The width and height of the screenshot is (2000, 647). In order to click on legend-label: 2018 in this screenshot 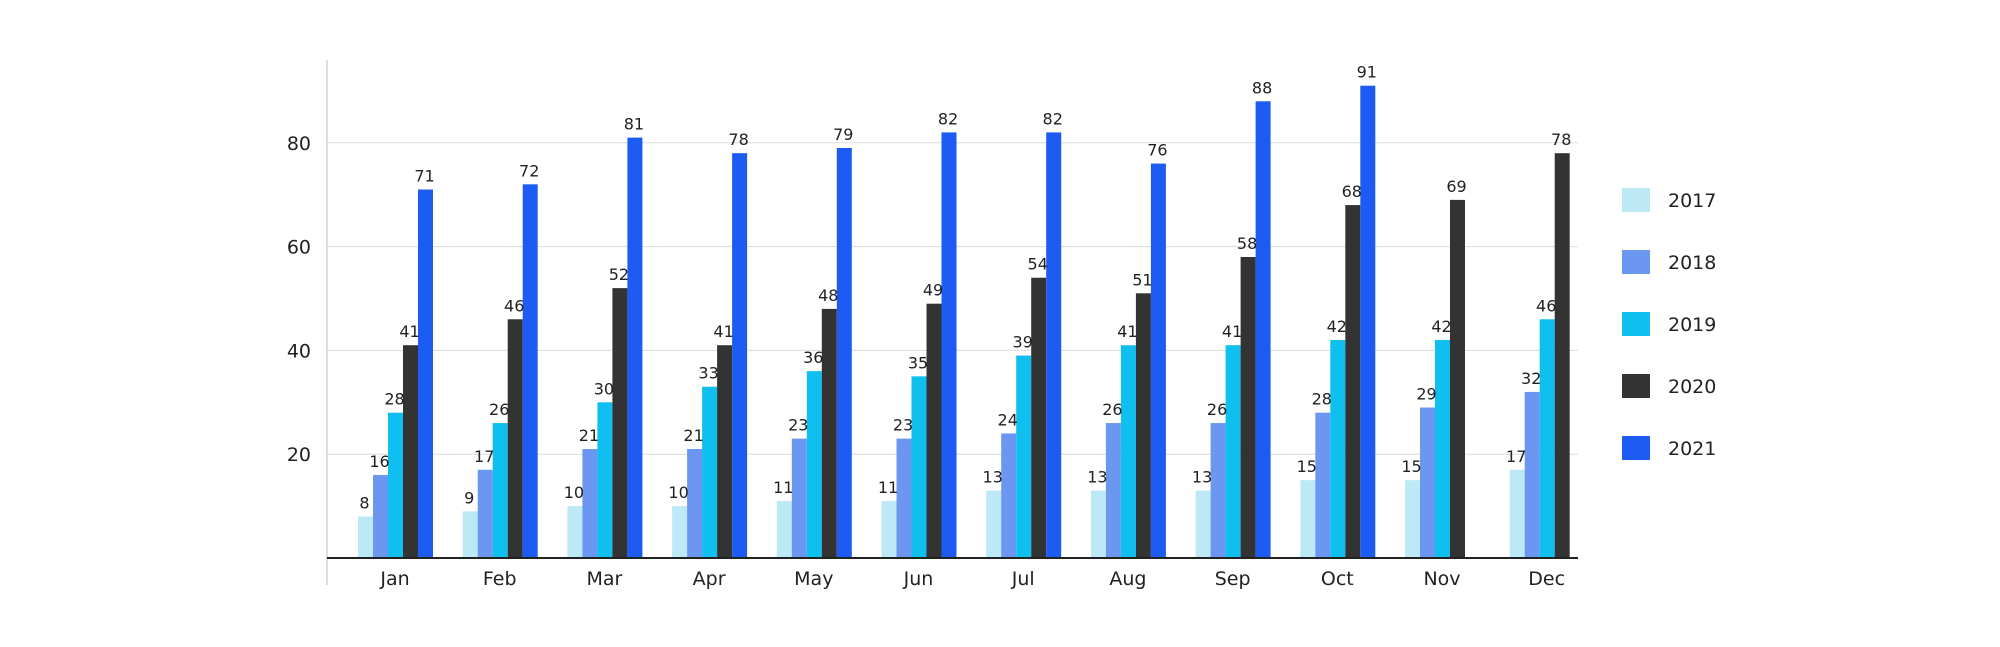, I will do `click(1692, 263)`.